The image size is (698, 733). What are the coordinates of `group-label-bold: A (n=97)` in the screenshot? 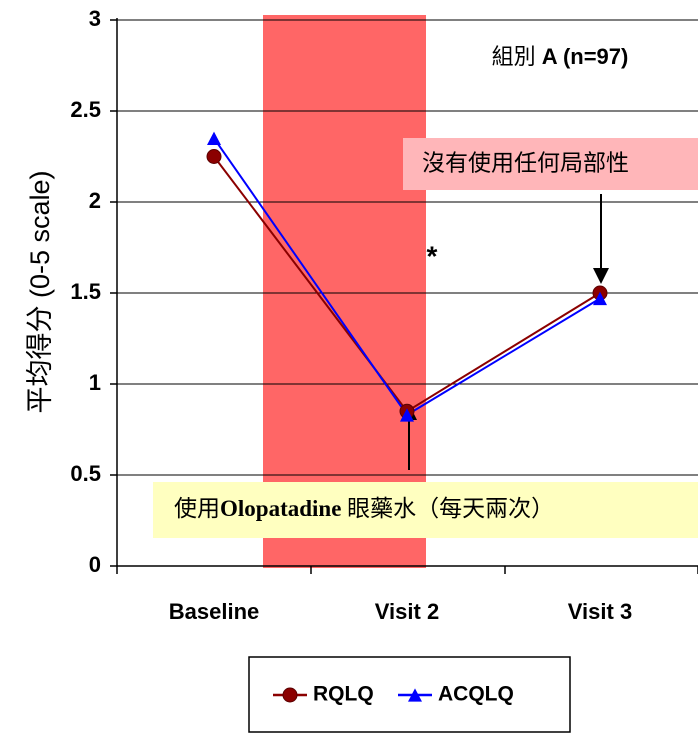 It's located at (585, 56).